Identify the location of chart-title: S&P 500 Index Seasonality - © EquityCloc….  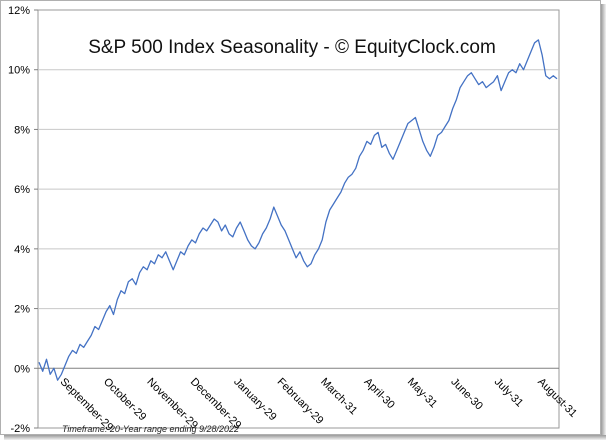
(292, 47).